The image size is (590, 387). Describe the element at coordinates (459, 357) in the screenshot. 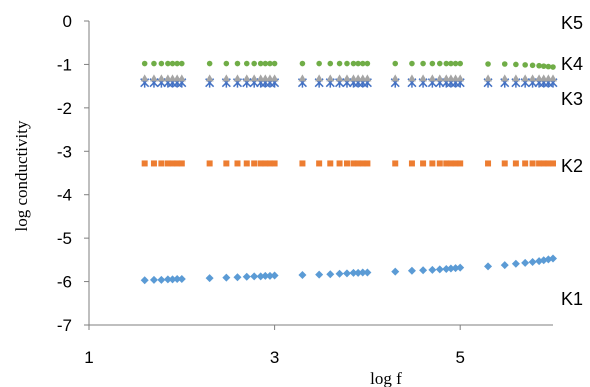

I see `x-tick-label: 5` at that location.